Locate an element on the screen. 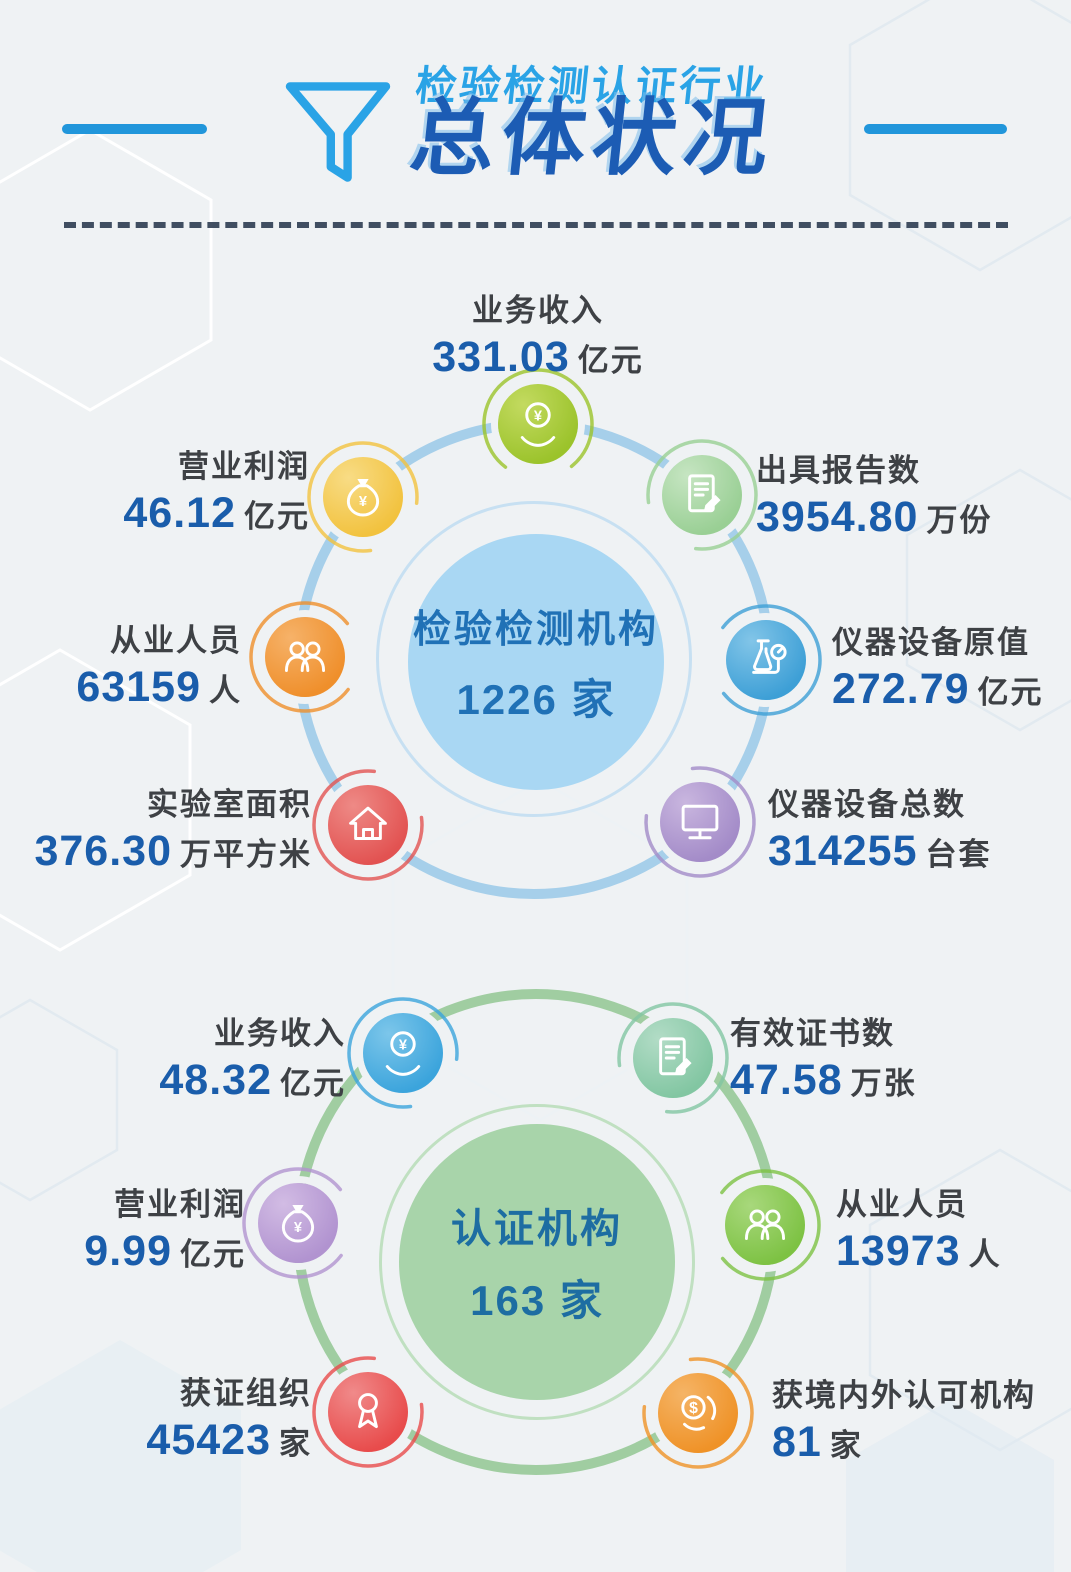 The height and width of the screenshot is (1572, 1071). stat-label: 实验室面积 is located at coordinates (229, 804).